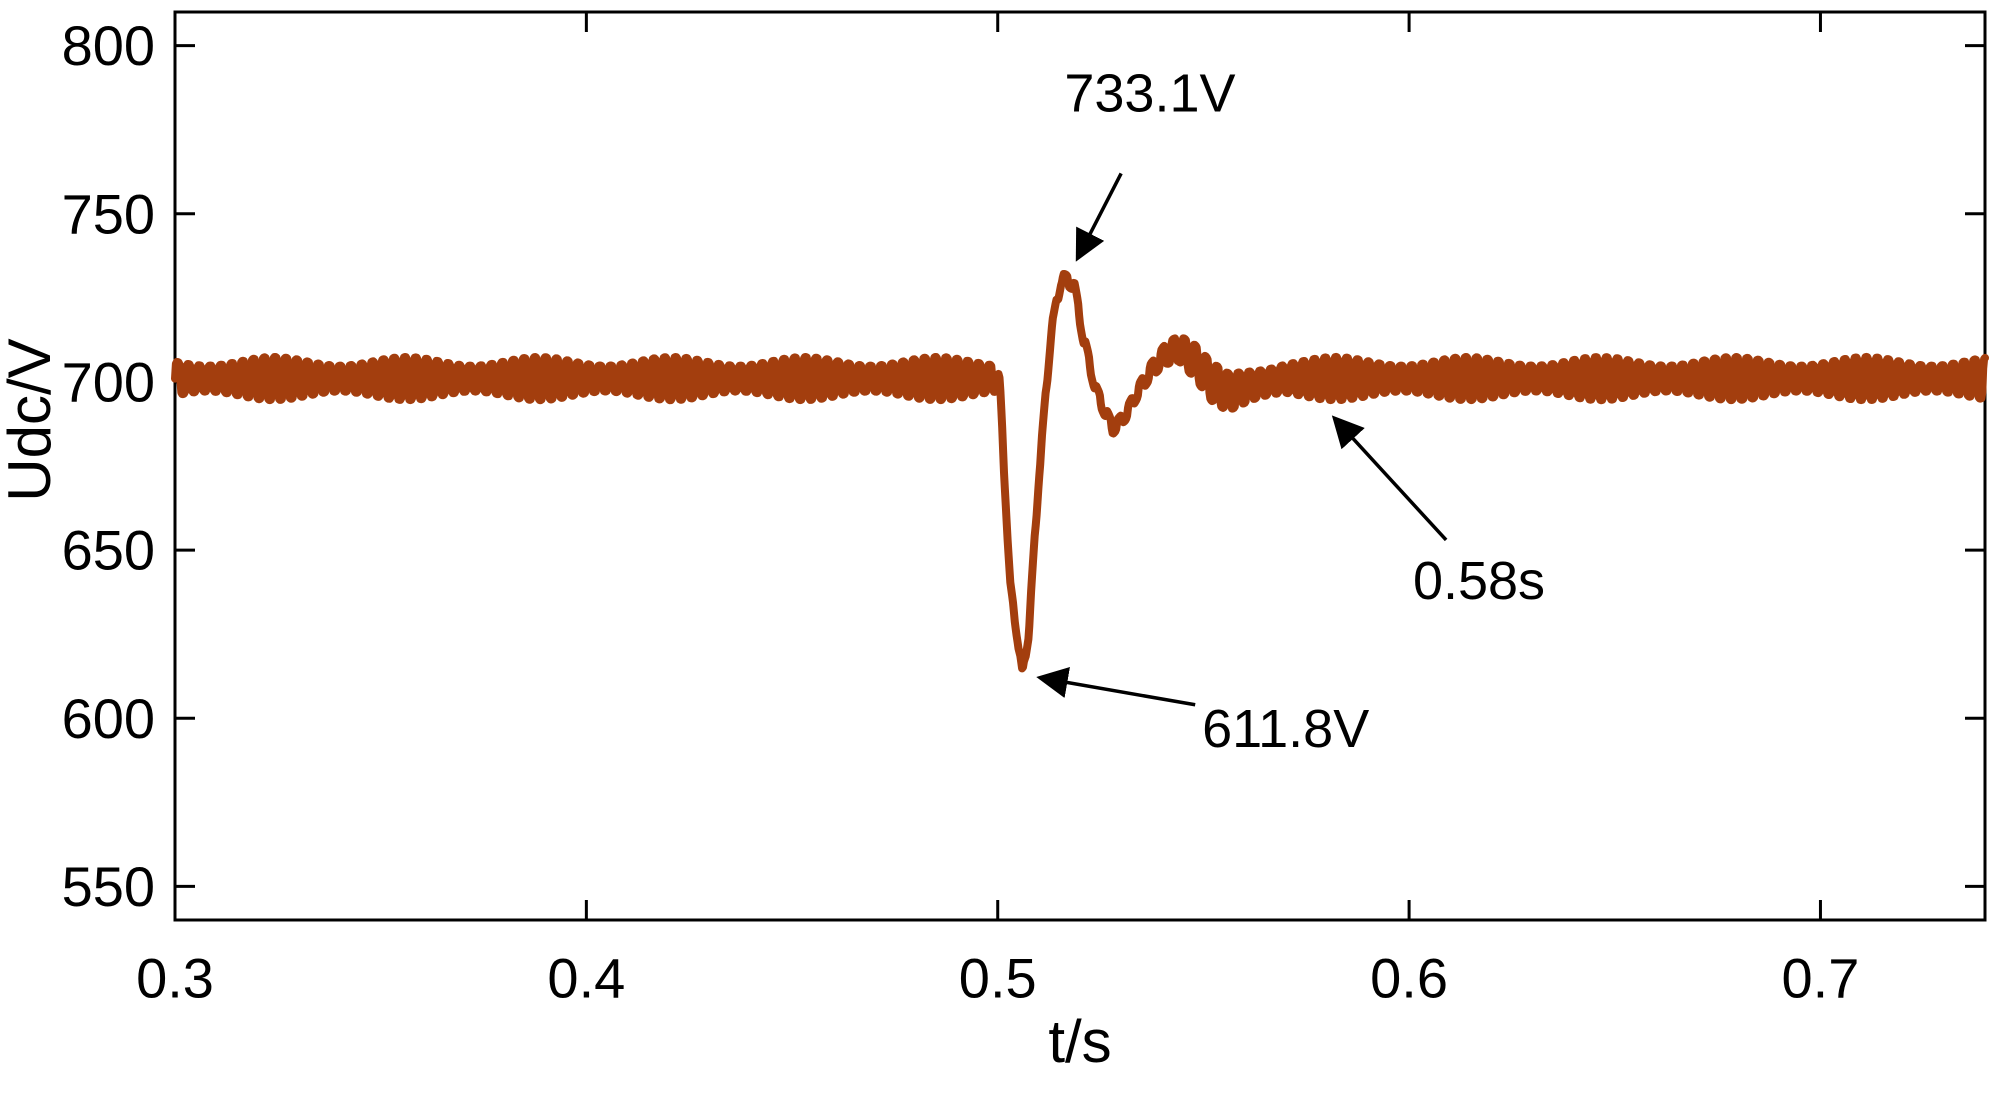  Describe the element at coordinates (108, 213) in the screenshot. I see `y-tick-label: 750` at that location.